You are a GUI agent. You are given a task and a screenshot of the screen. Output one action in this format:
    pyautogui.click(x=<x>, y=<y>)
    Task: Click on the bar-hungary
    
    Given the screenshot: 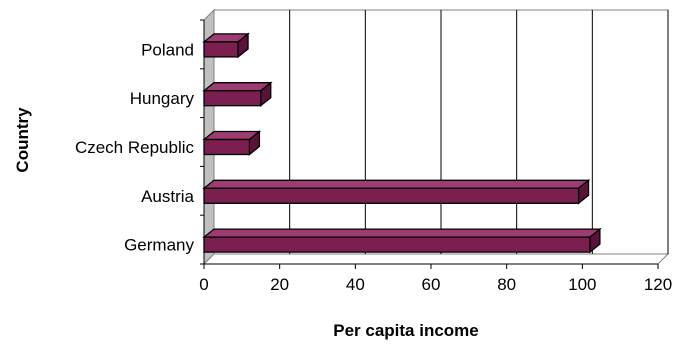 What is the action you would take?
    pyautogui.click(x=237, y=94)
    